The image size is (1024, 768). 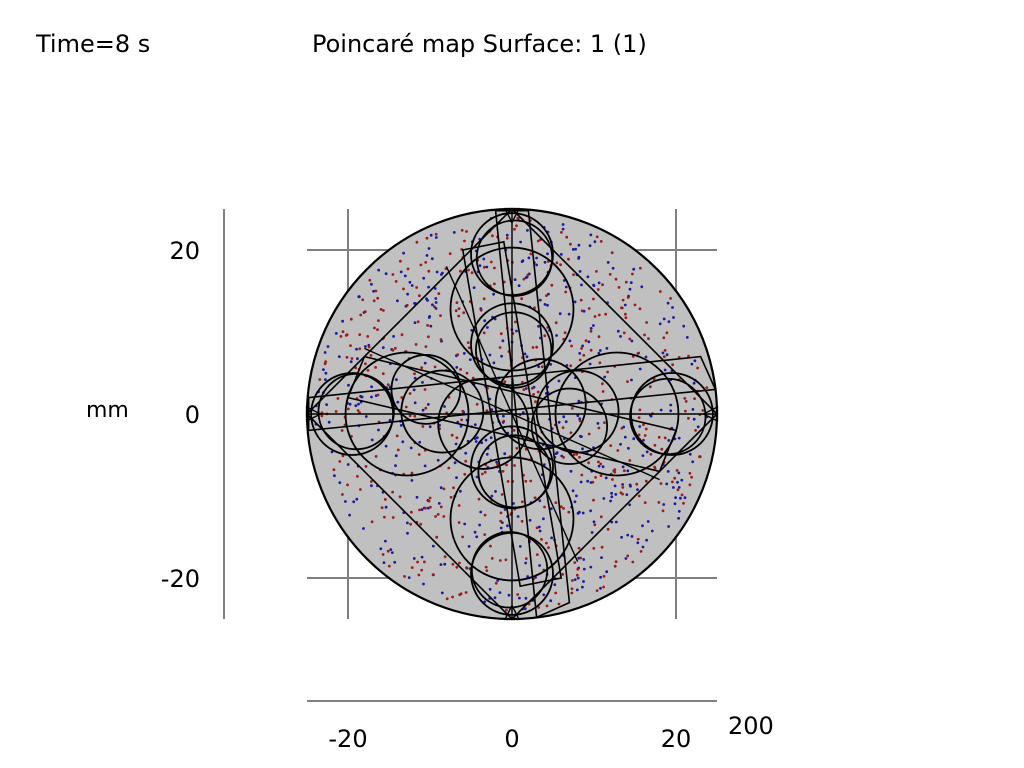 I want to click on time-label: Time=8 s, so click(x=93, y=44).